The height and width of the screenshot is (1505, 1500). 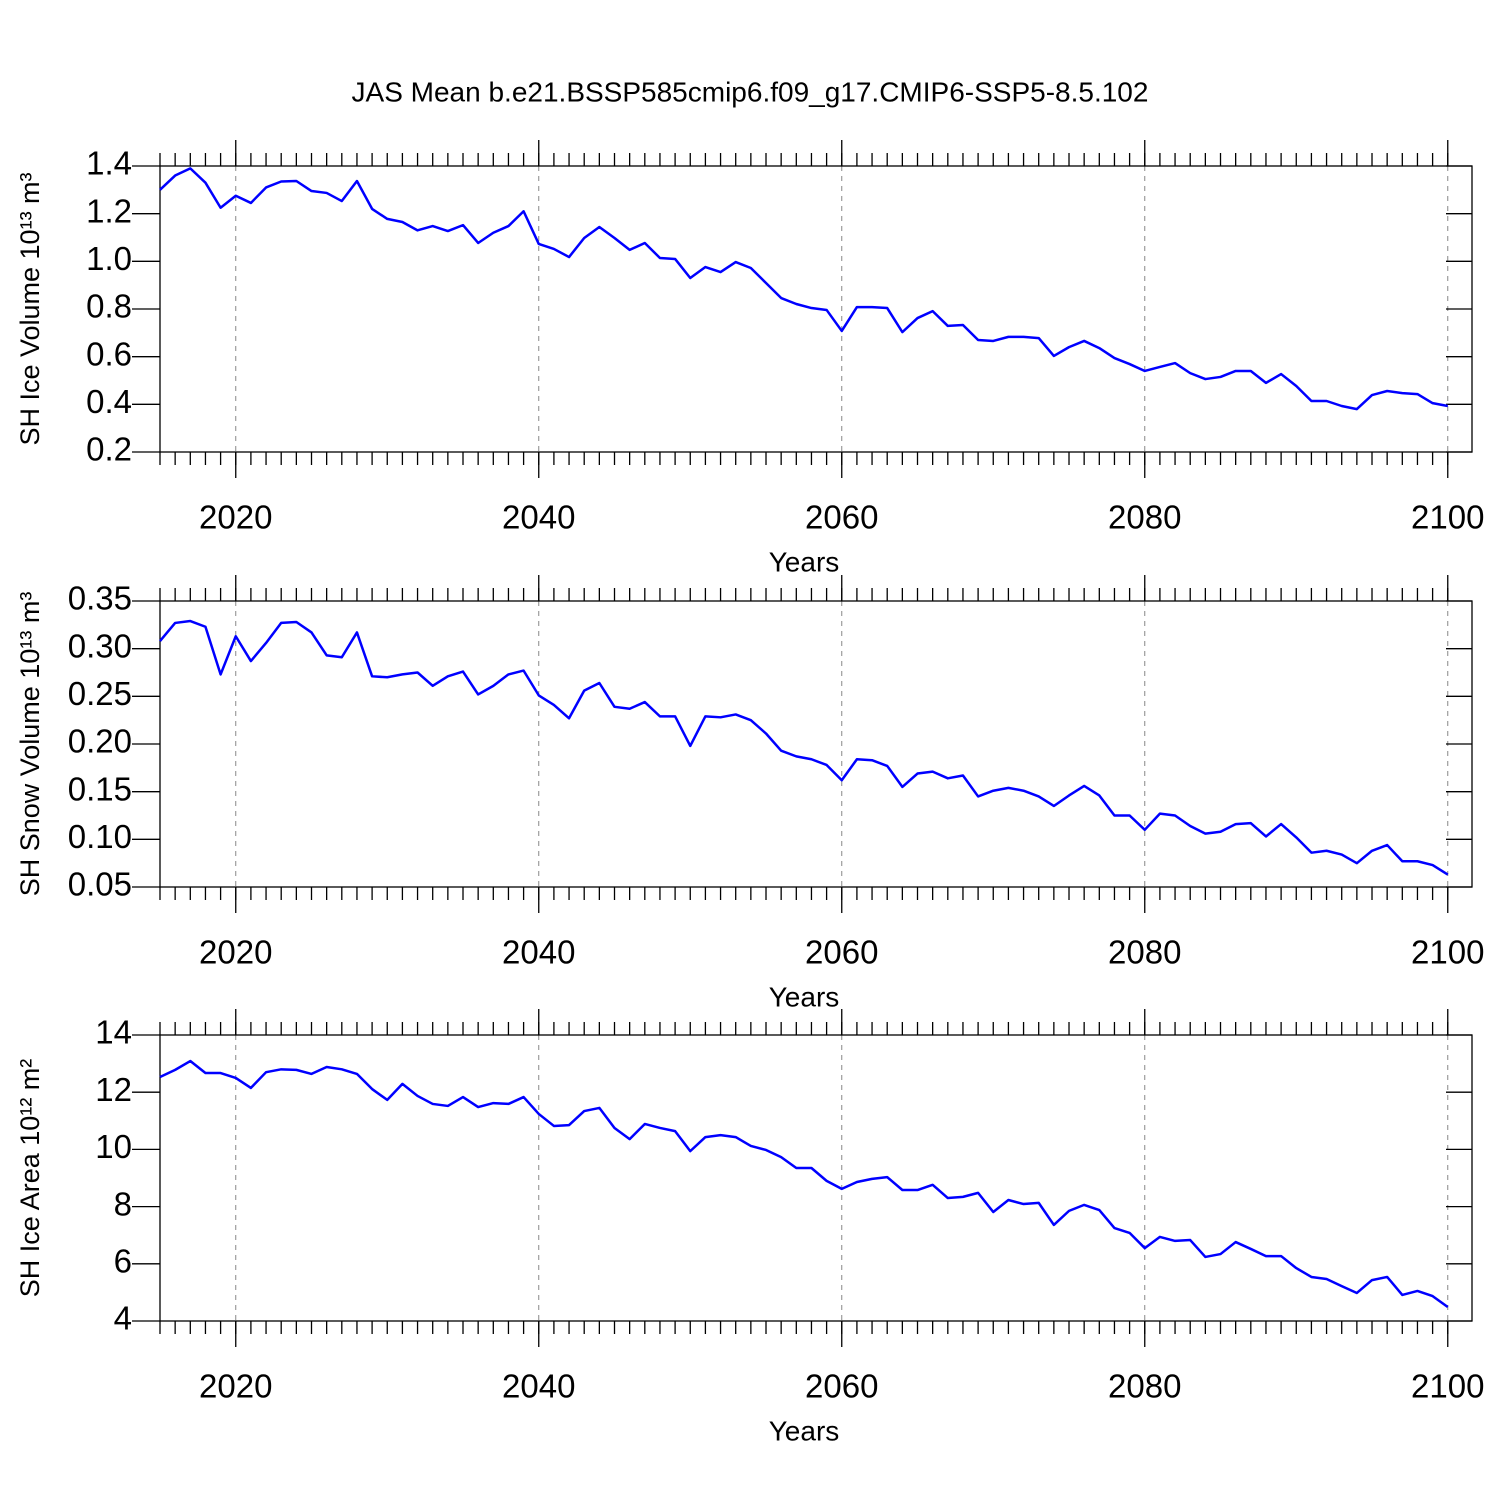 What do you see at coordinates (113, 1032) in the screenshot?
I see `y-tick-label: 14` at bounding box center [113, 1032].